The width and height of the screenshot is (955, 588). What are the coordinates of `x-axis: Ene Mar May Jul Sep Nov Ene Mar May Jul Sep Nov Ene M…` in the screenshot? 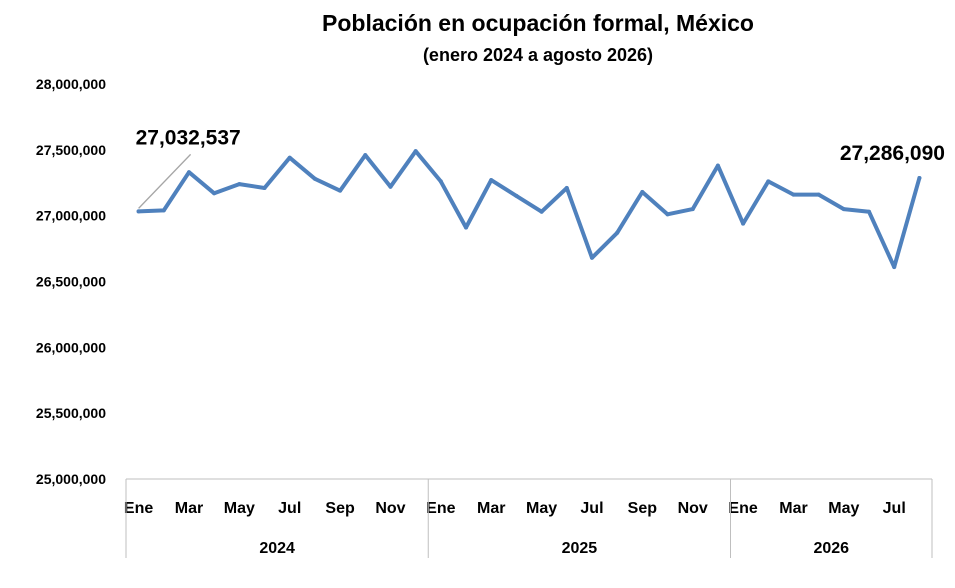 It's located at (528, 518).